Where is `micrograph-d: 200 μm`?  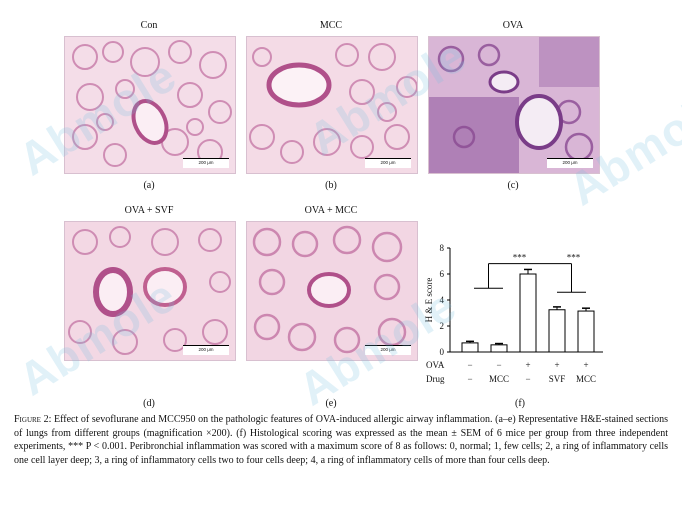
micrograph-d: 200 μm is located at coordinates (150, 291).